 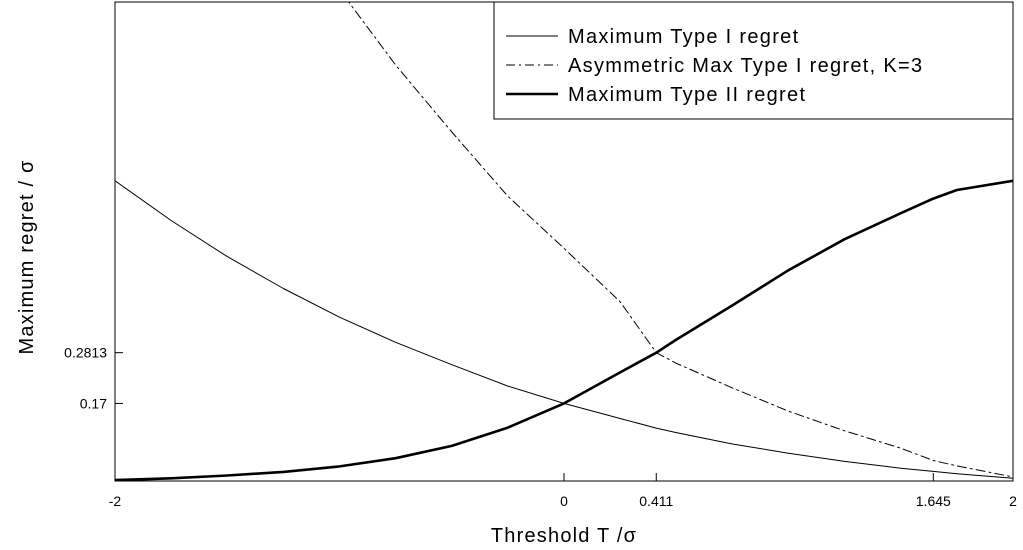 I want to click on x-tick-label: 0, so click(x=564, y=501).